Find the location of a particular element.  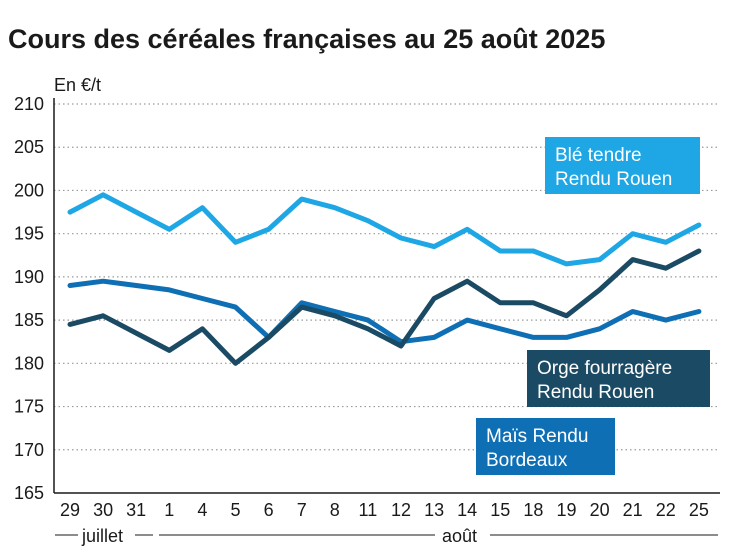

x-tick-label-19: 19 is located at coordinates (566, 510).